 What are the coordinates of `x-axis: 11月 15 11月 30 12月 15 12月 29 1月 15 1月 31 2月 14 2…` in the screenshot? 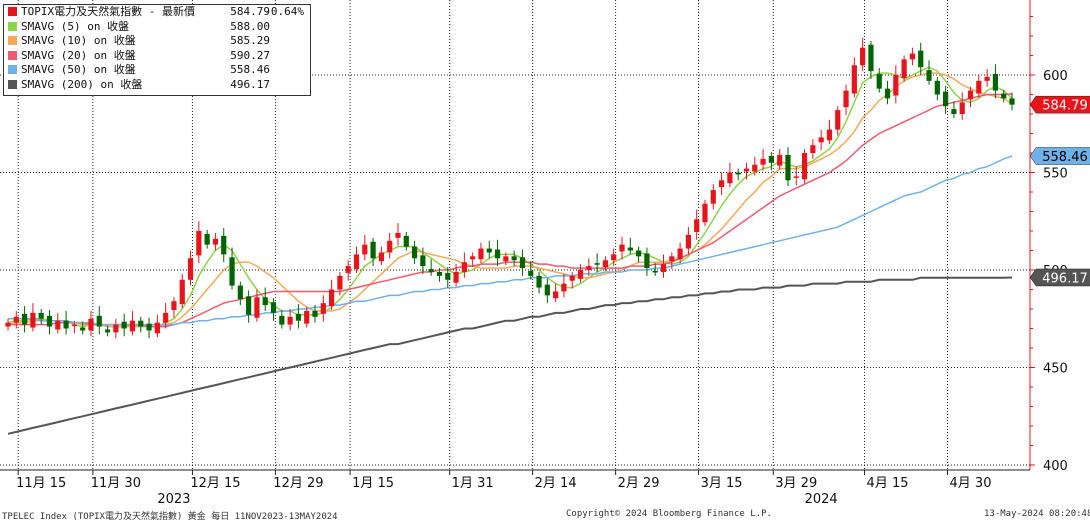 It's located at (515, 488).